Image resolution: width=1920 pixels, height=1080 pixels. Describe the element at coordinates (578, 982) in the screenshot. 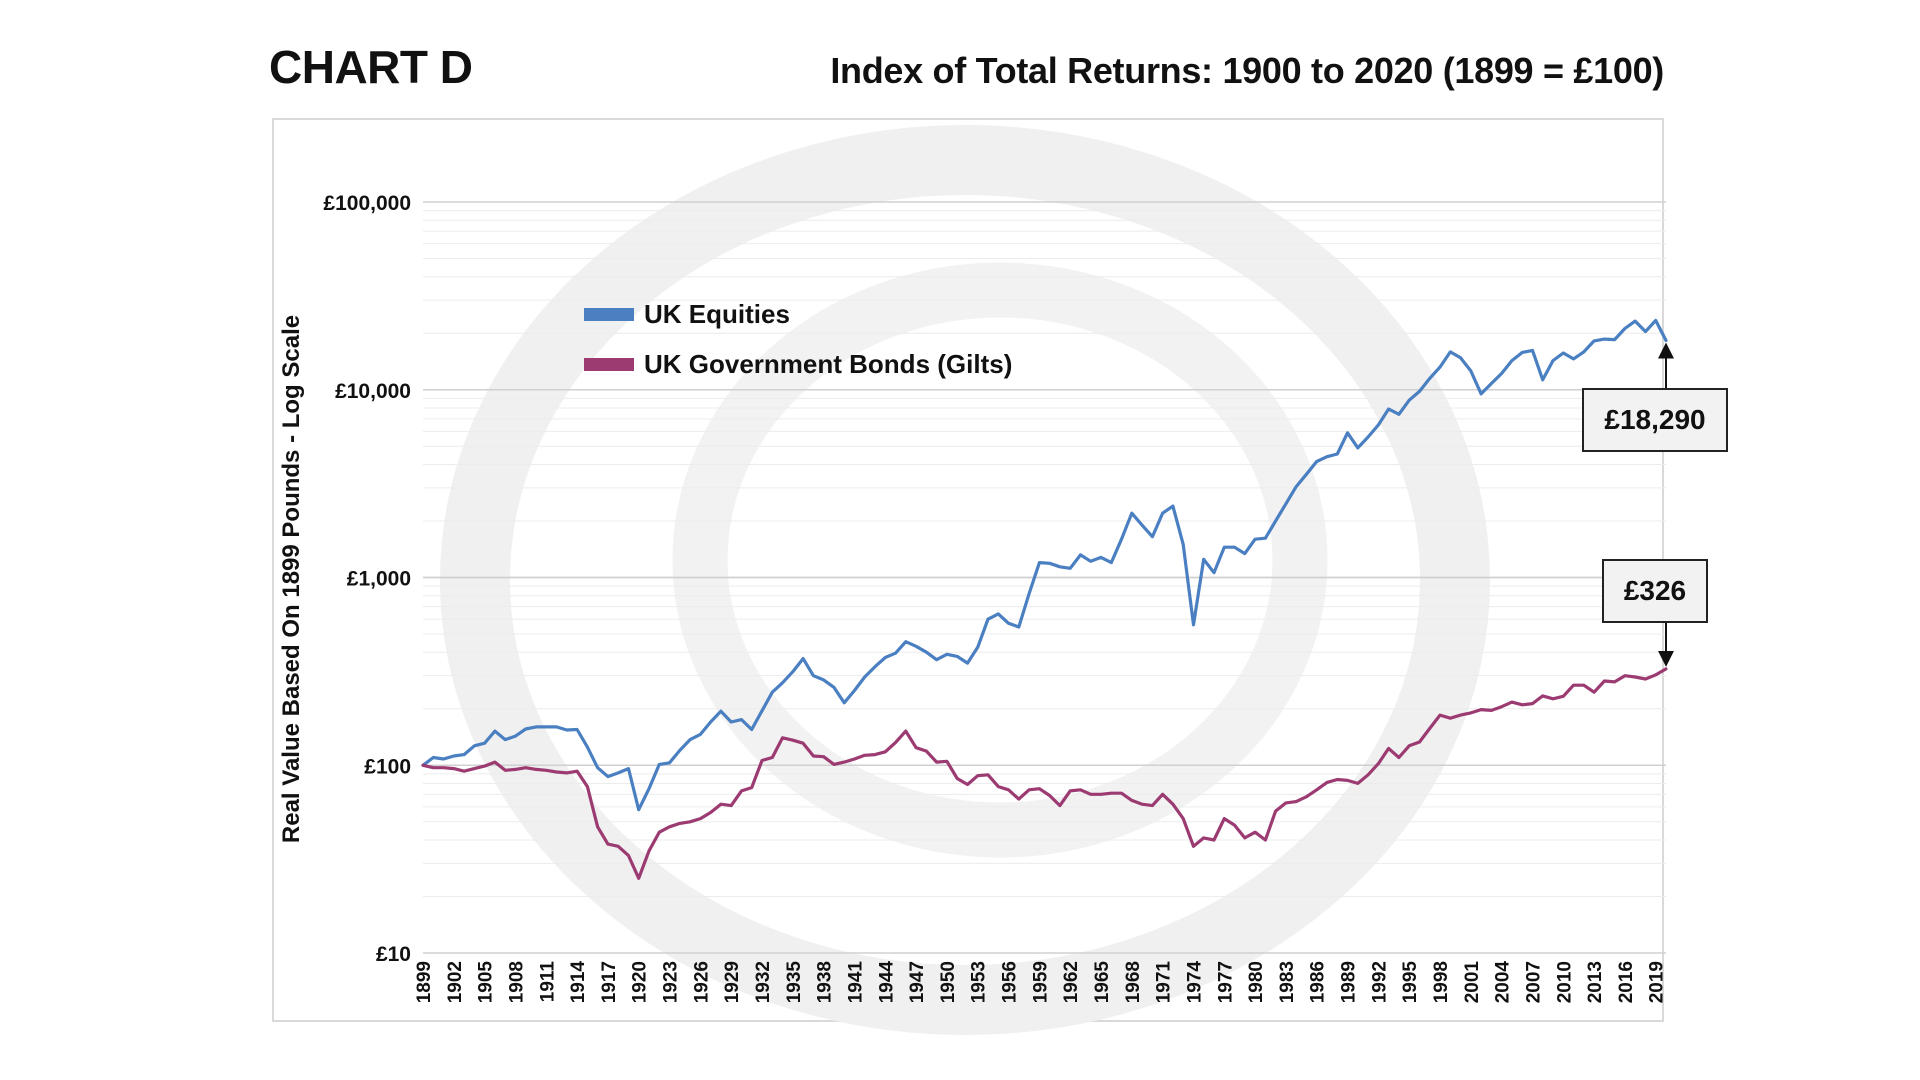

I see `x-tick-label: 1914` at that location.